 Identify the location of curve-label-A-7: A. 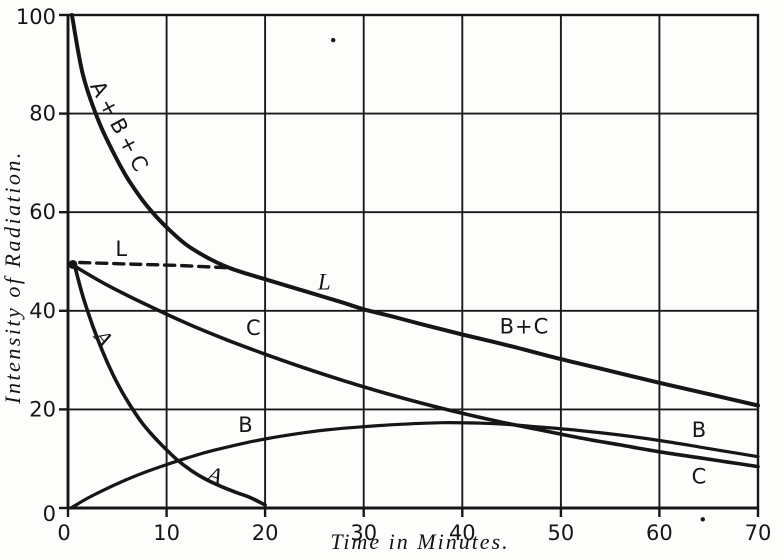
(214, 475).